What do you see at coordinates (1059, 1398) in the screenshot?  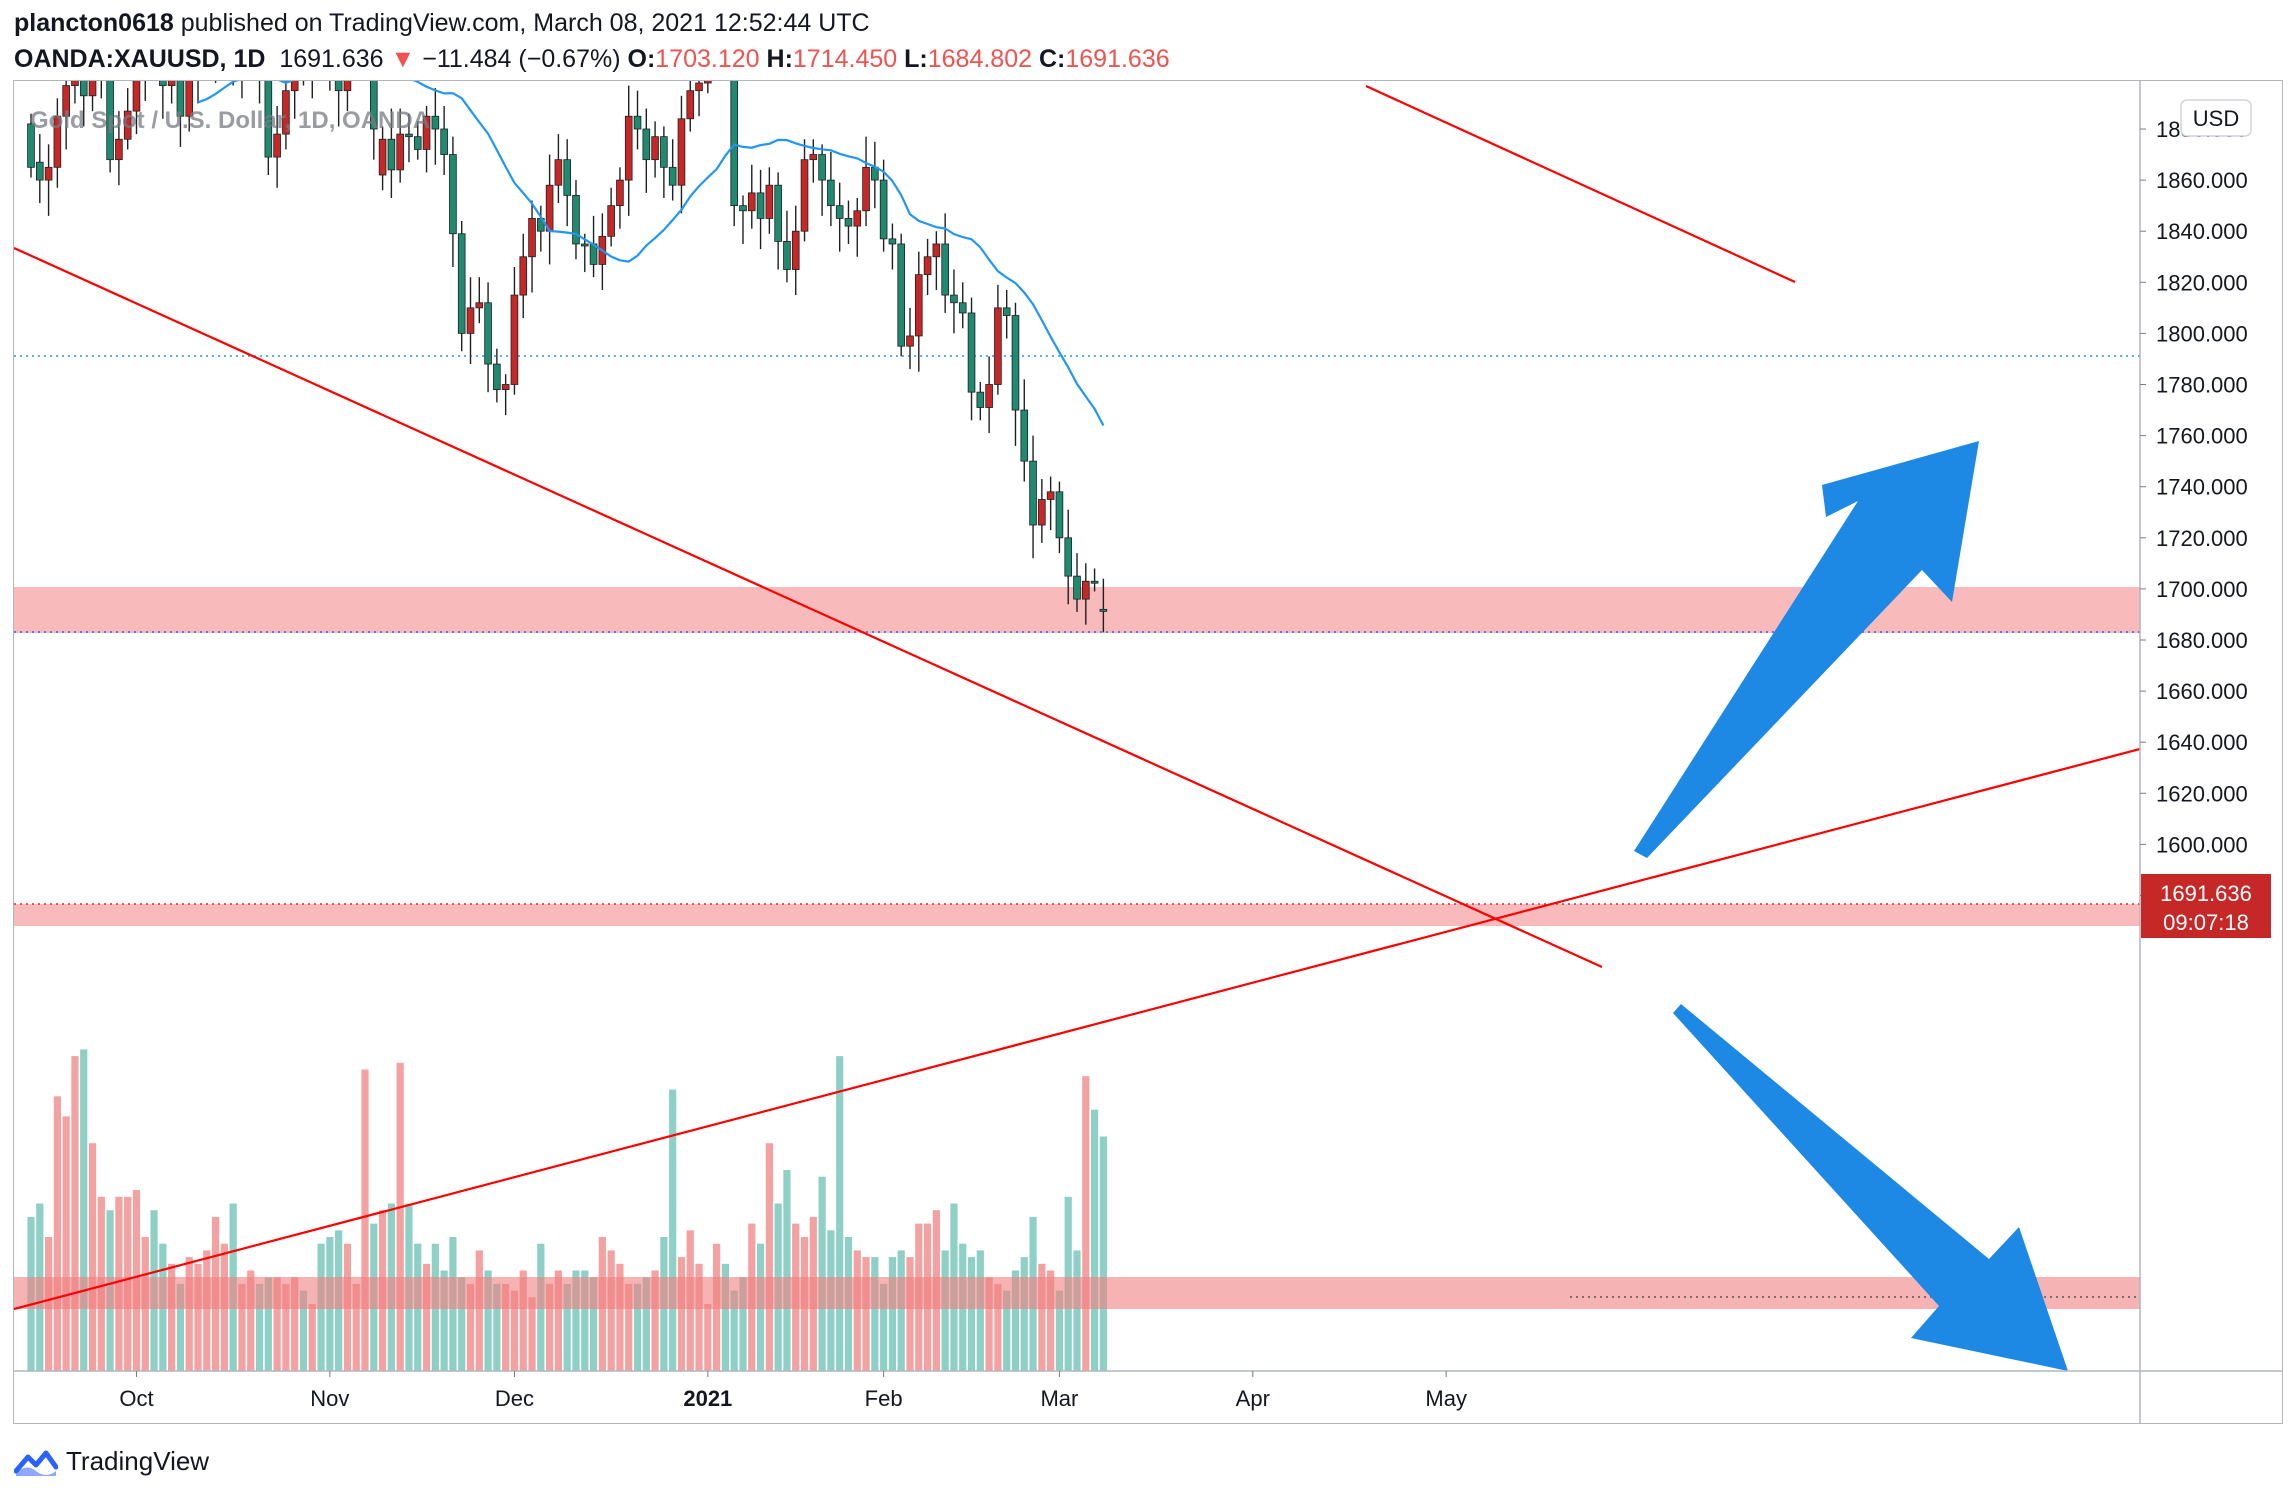 I see `time-tick-label: Mar` at bounding box center [1059, 1398].